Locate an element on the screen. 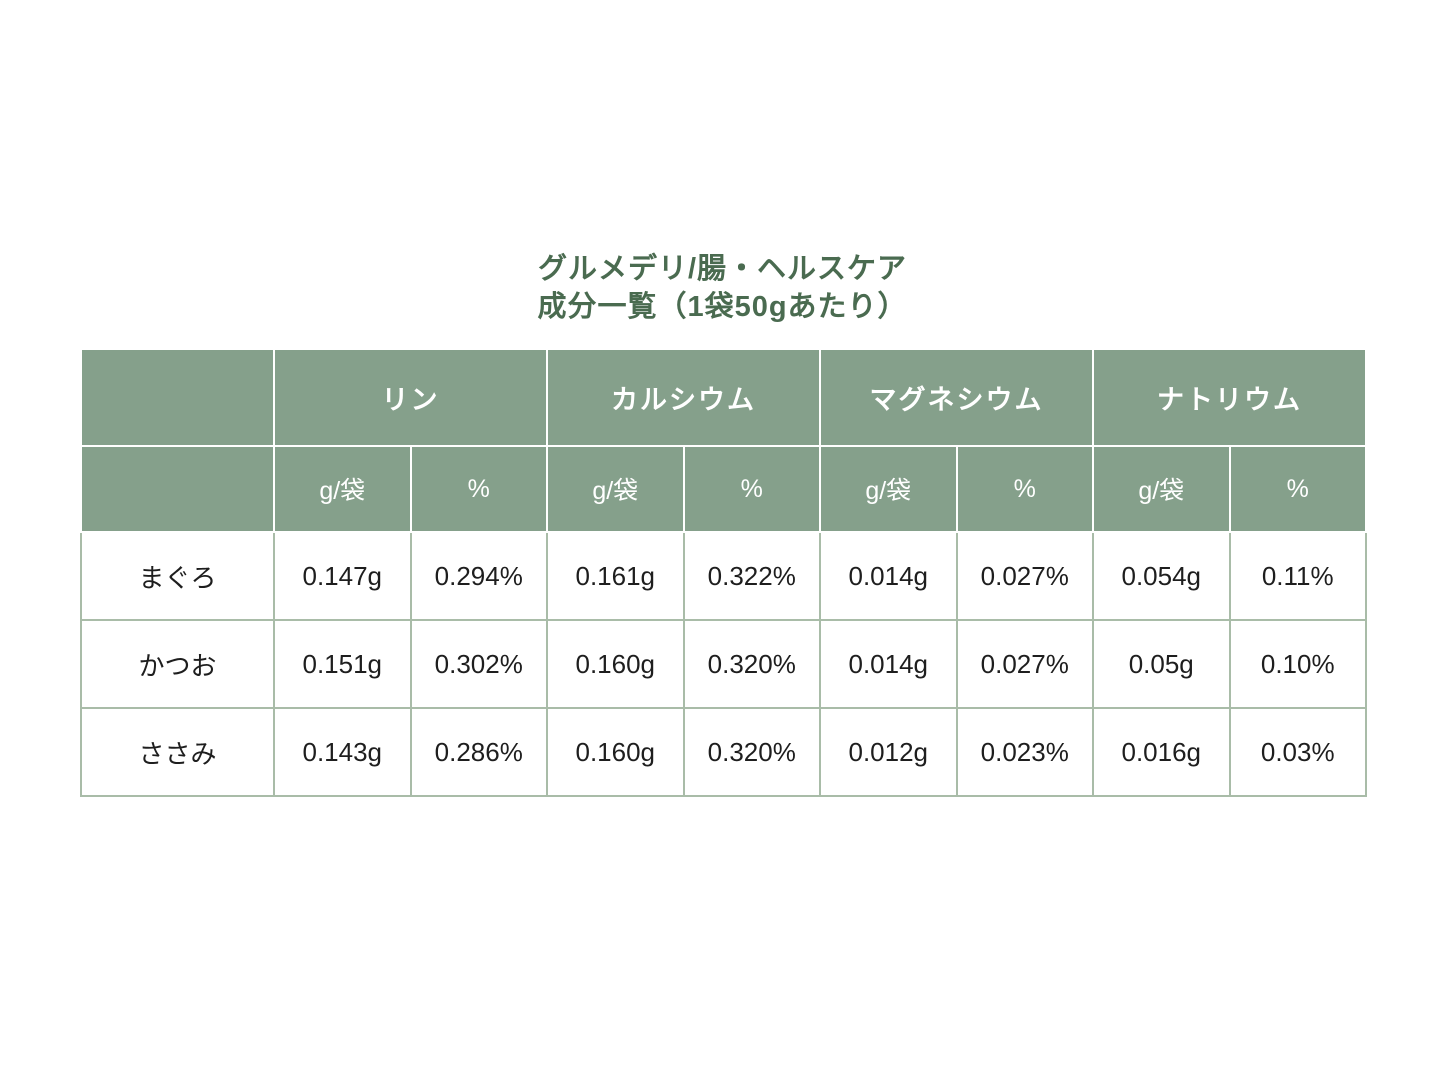 The image size is (1445, 1084). value-cell: 0.10% is located at coordinates (1297, 664).